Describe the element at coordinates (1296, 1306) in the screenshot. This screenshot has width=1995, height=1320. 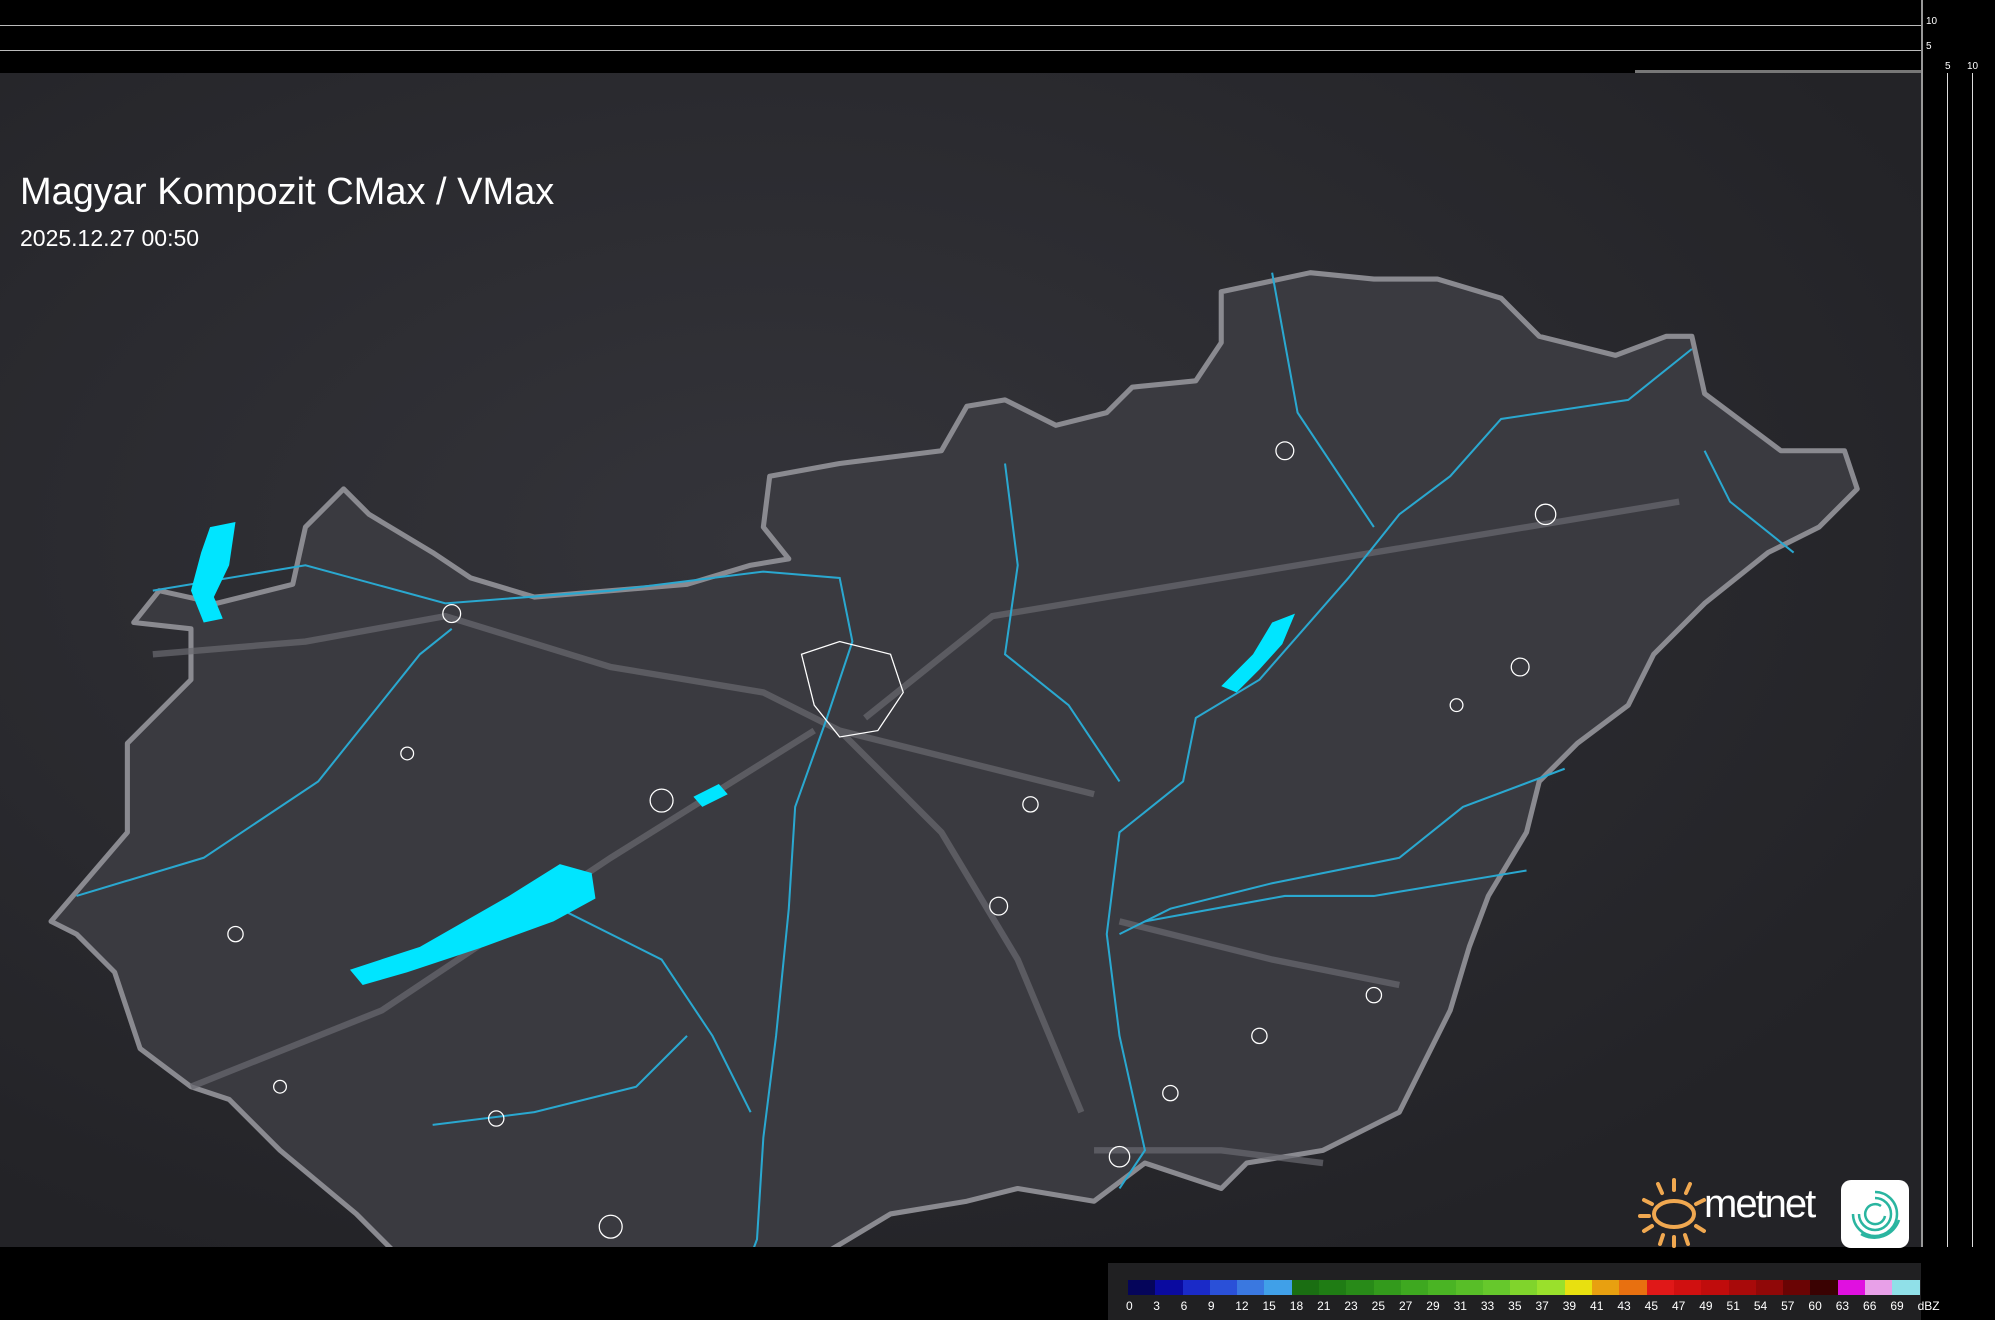
I see `legend-tick-label: 18` at that location.